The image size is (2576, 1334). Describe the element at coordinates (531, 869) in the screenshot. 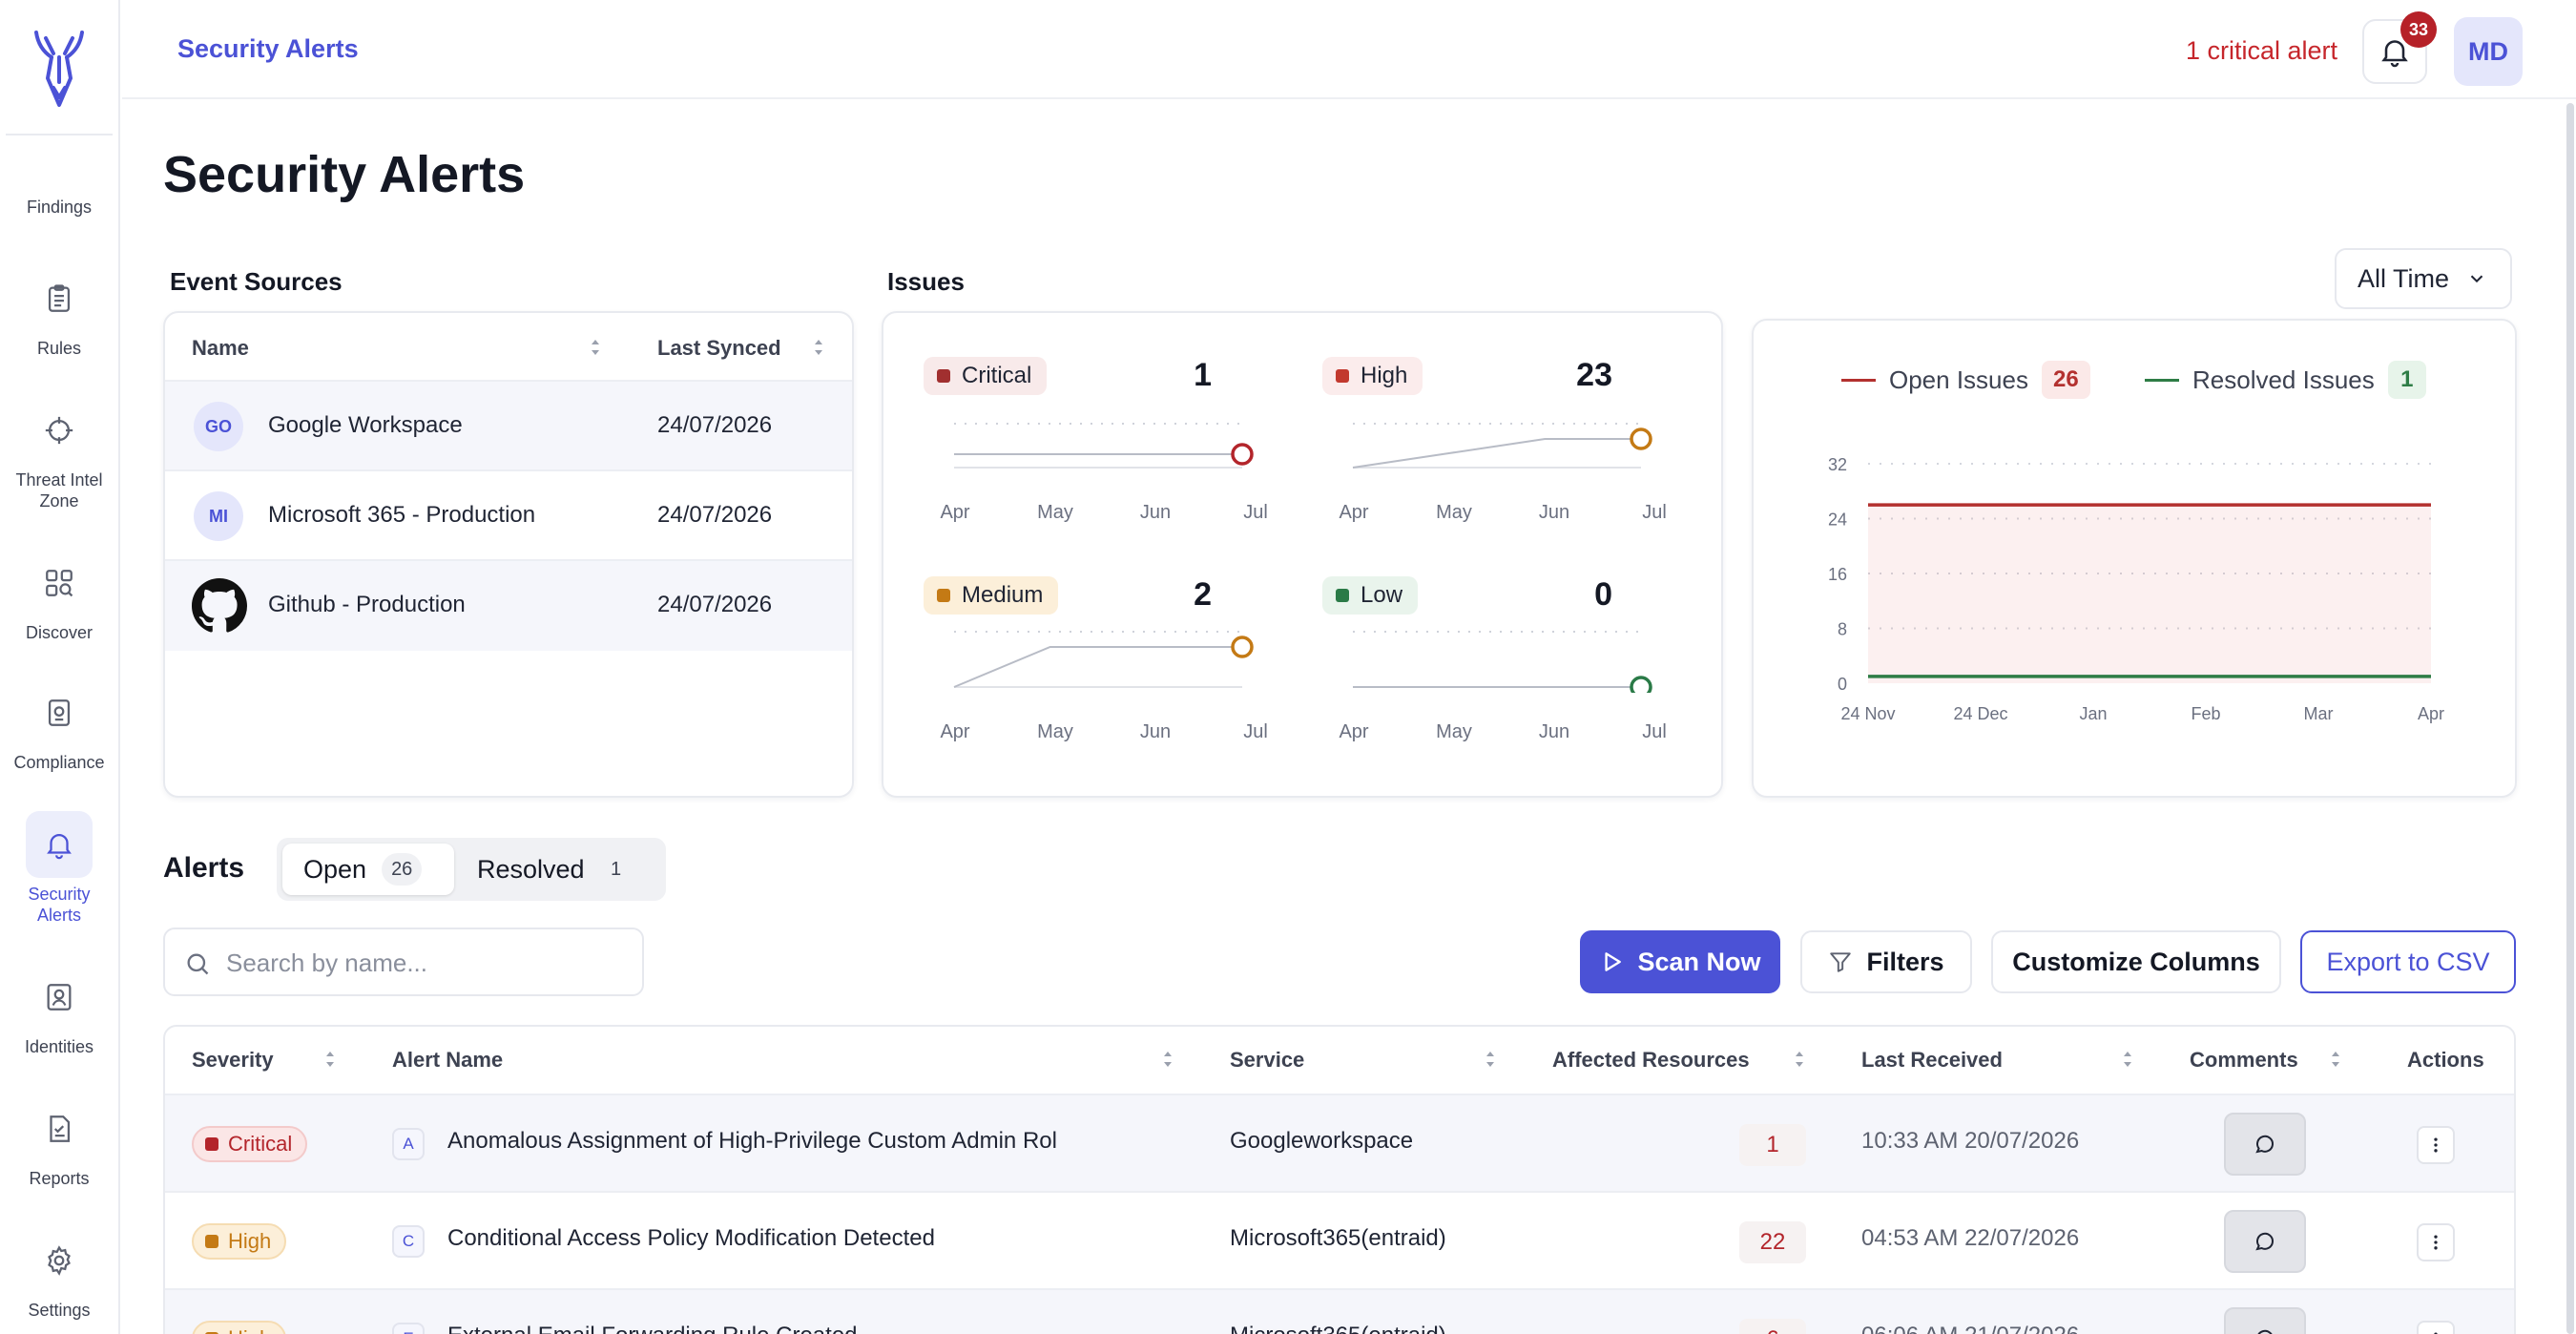

I see `tab-label: Resolved` at that location.